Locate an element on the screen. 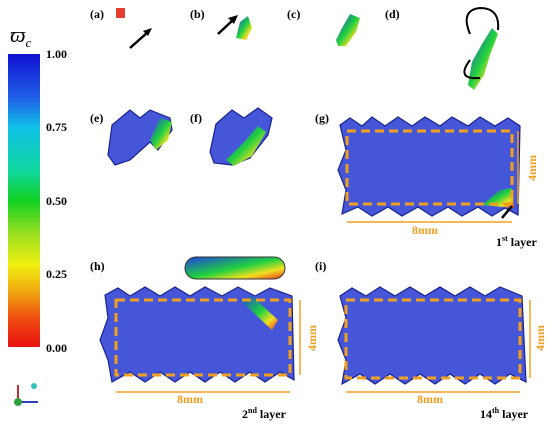 The image size is (550, 429). layer-label: 14th layer is located at coordinates (504, 413).